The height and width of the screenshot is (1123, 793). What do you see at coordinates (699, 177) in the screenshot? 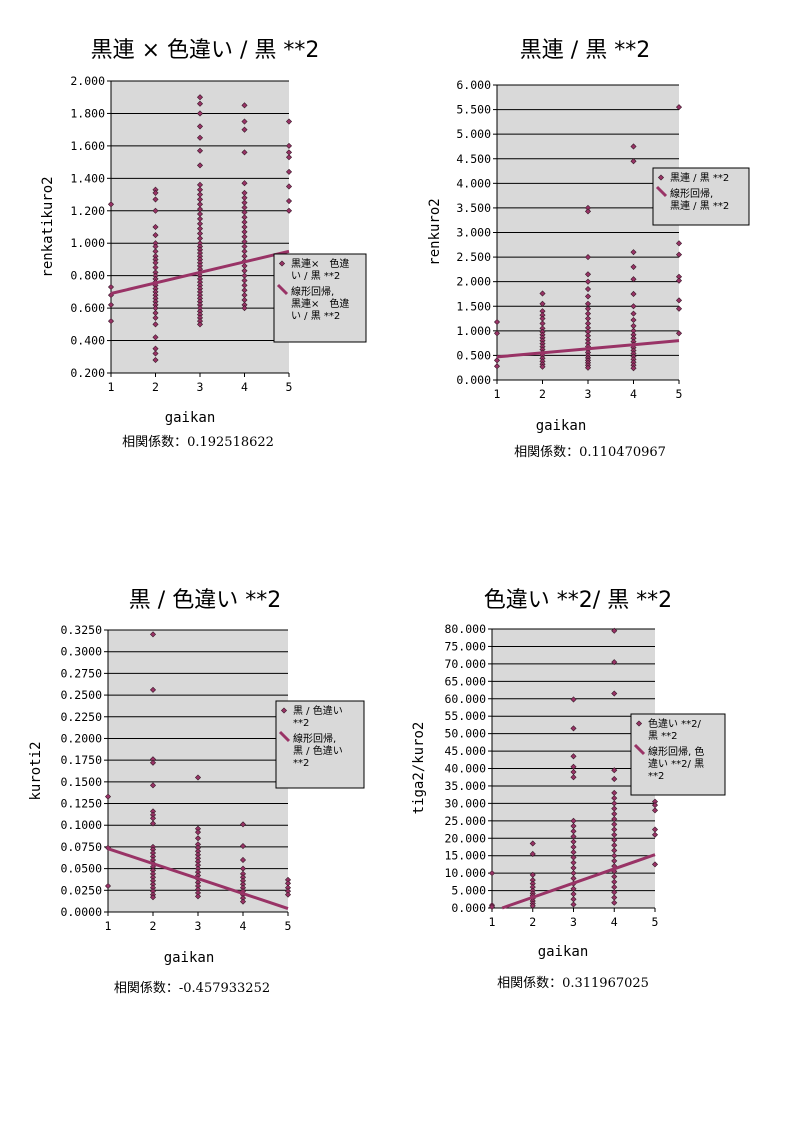
I see `legend-series-label: 黒連 / 黒 **2` at bounding box center [699, 177].